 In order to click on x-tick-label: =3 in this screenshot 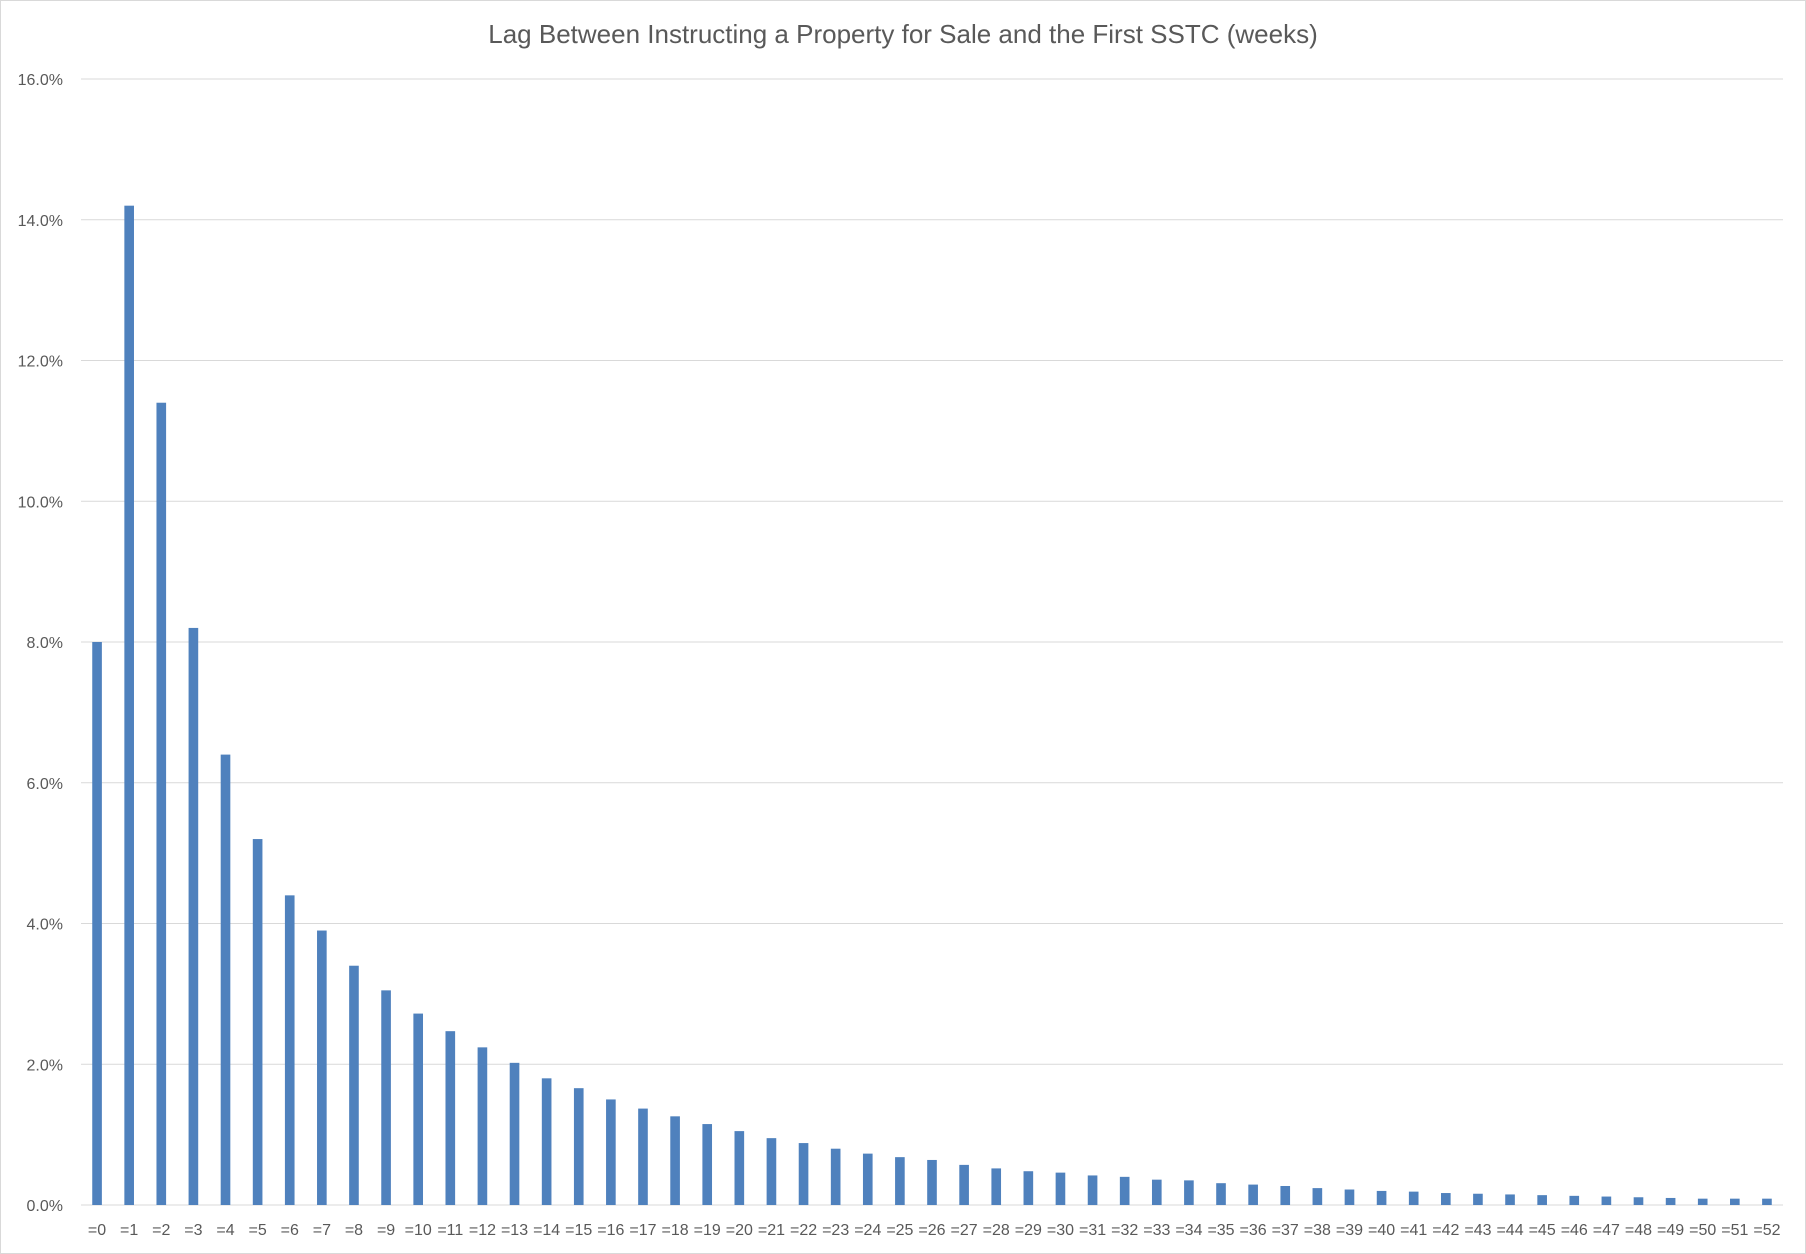, I will do `click(193, 1230)`.